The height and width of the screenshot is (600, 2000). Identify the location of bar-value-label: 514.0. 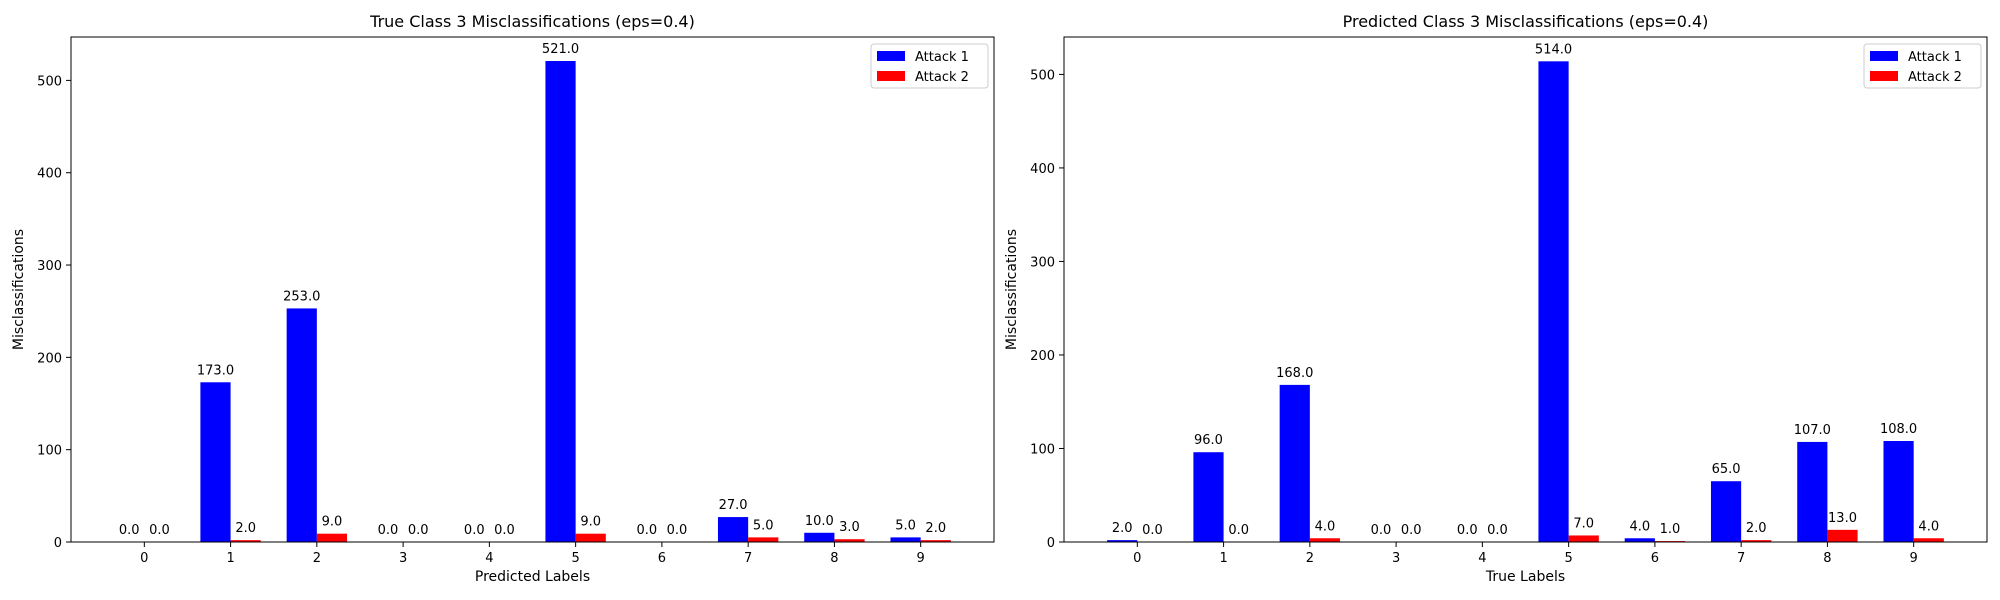
(1553, 49).